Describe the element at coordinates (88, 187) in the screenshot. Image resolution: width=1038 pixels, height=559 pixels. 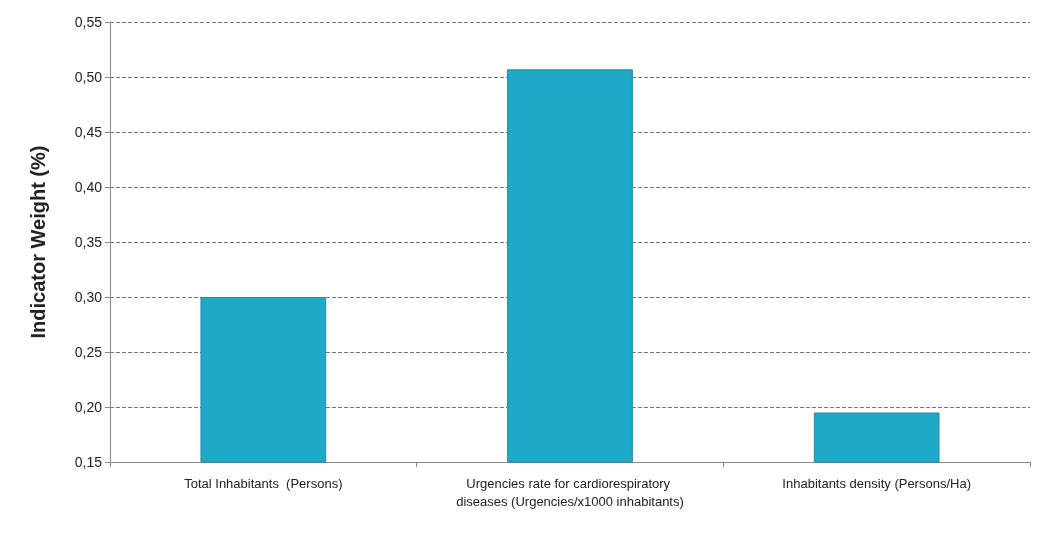
I see `y-tick-label: 0,40` at that location.